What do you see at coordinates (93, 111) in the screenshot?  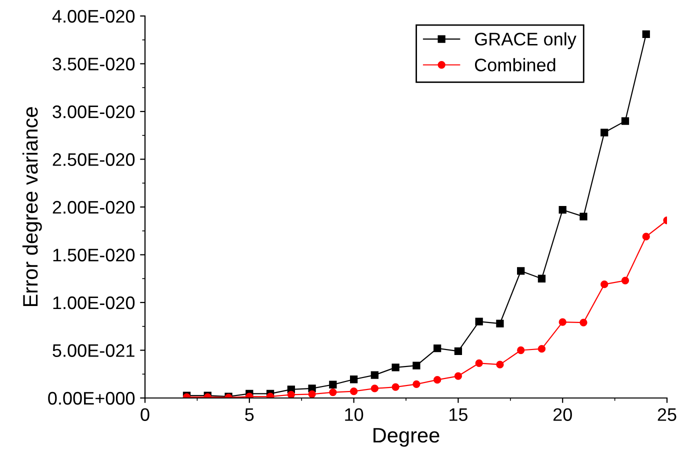 I see `y-tick-label: 3.00E-020` at bounding box center [93, 111].